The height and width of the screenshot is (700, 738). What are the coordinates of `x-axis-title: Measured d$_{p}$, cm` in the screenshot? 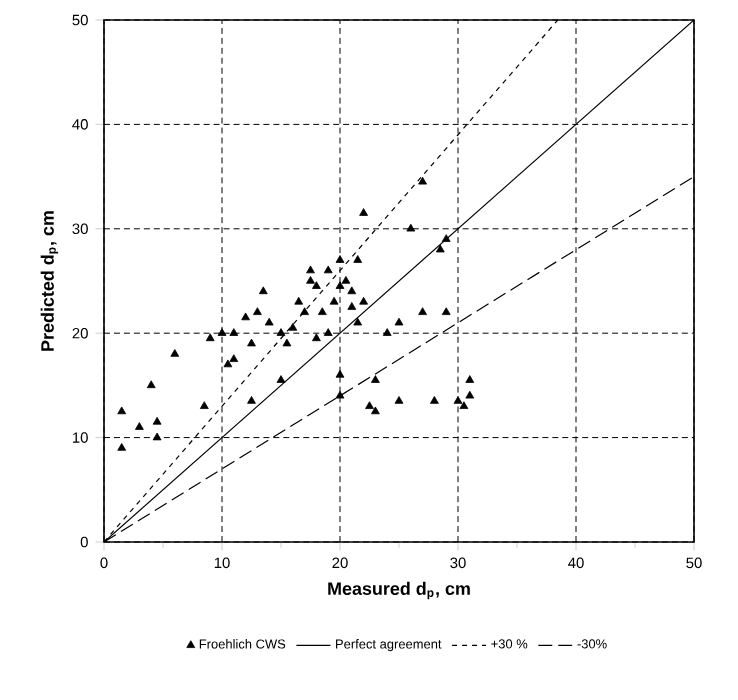 It's located at (399, 590).